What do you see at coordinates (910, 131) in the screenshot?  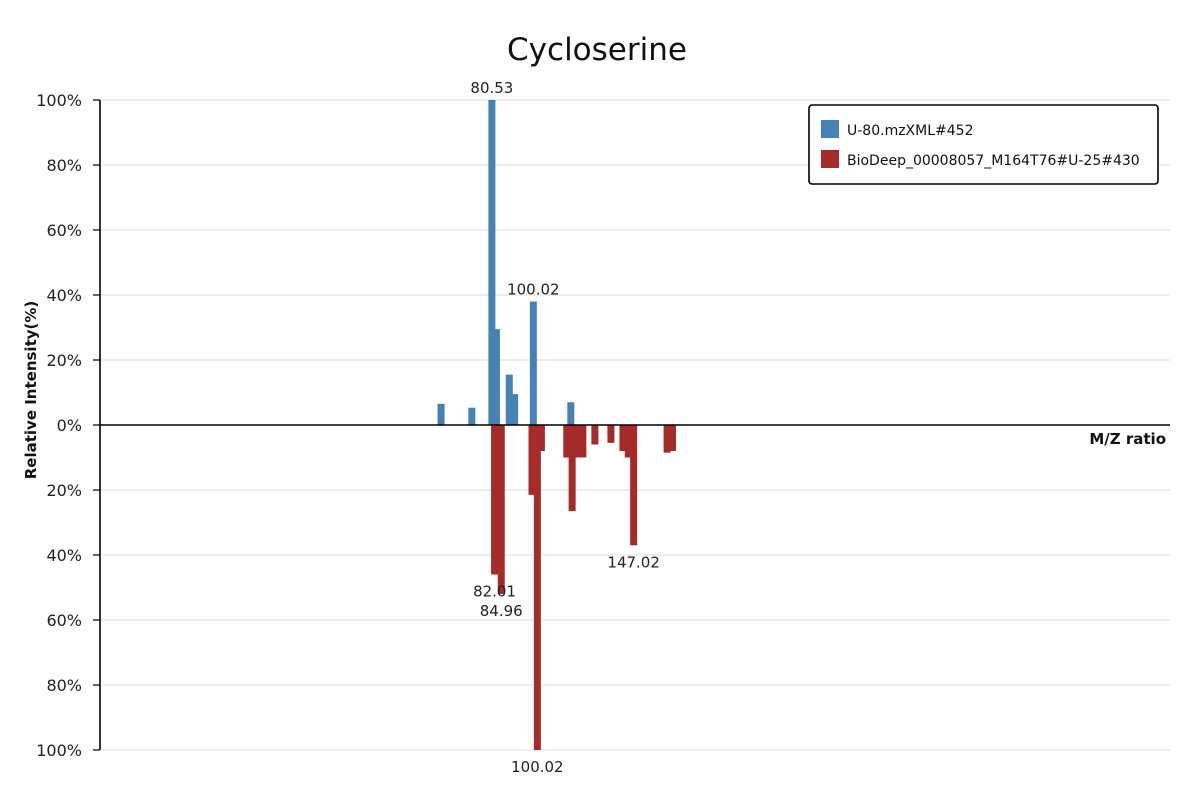 I see `legend-label-series-1: U-80.mzXML#452` at bounding box center [910, 131].